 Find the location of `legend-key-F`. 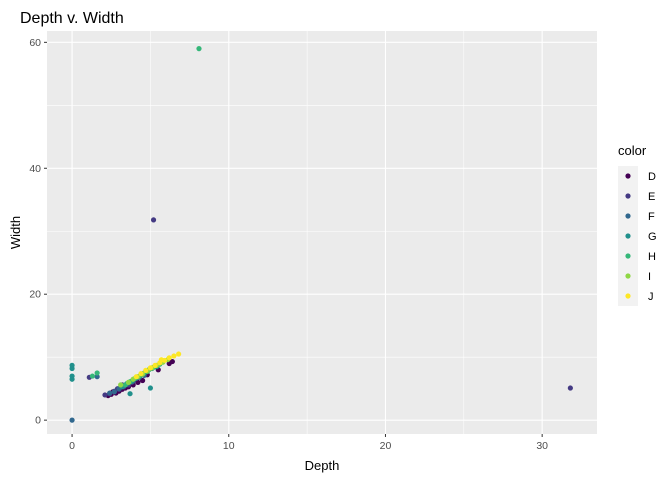

legend-key-F is located at coordinates (628, 216).